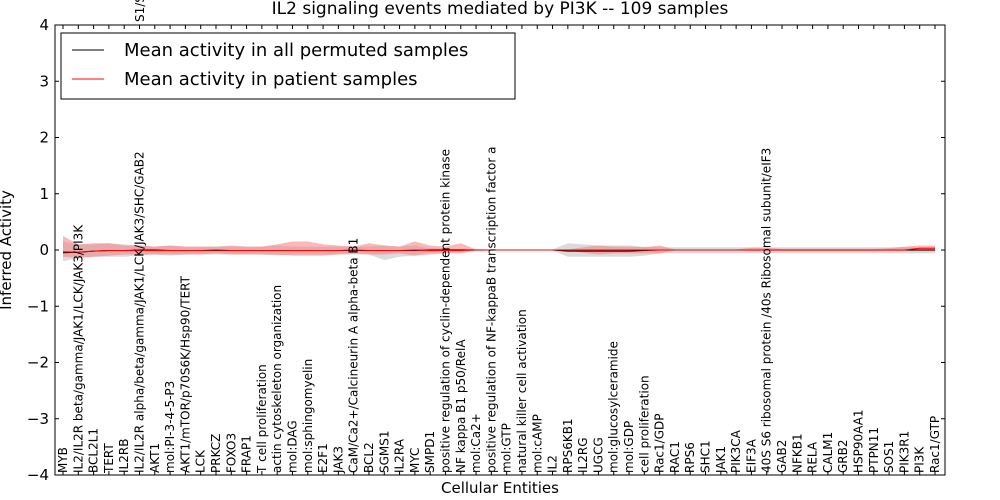 The height and width of the screenshot is (500, 1000). I want to click on series-lines, so click(498, 250).